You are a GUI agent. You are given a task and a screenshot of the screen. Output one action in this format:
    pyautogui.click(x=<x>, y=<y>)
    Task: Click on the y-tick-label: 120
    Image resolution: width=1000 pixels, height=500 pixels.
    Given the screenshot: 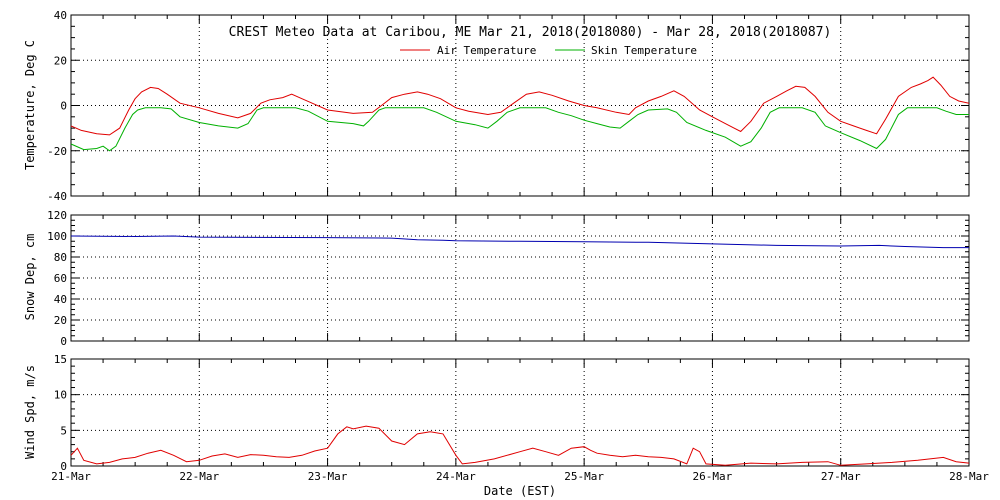 What is the action you would take?
    pyautogui.click(x=57, y=215)
    